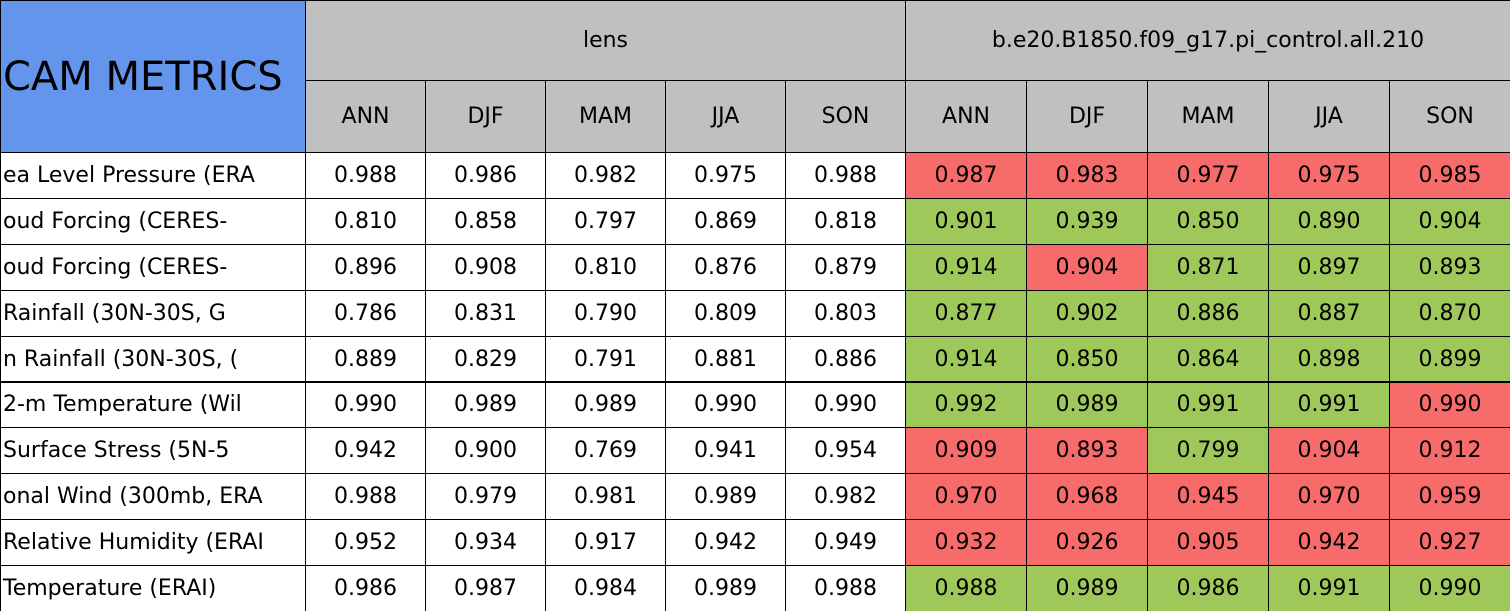 This screenshot has width=1510, height=611. I want to click on cell: 0.831, so click(485, 313).